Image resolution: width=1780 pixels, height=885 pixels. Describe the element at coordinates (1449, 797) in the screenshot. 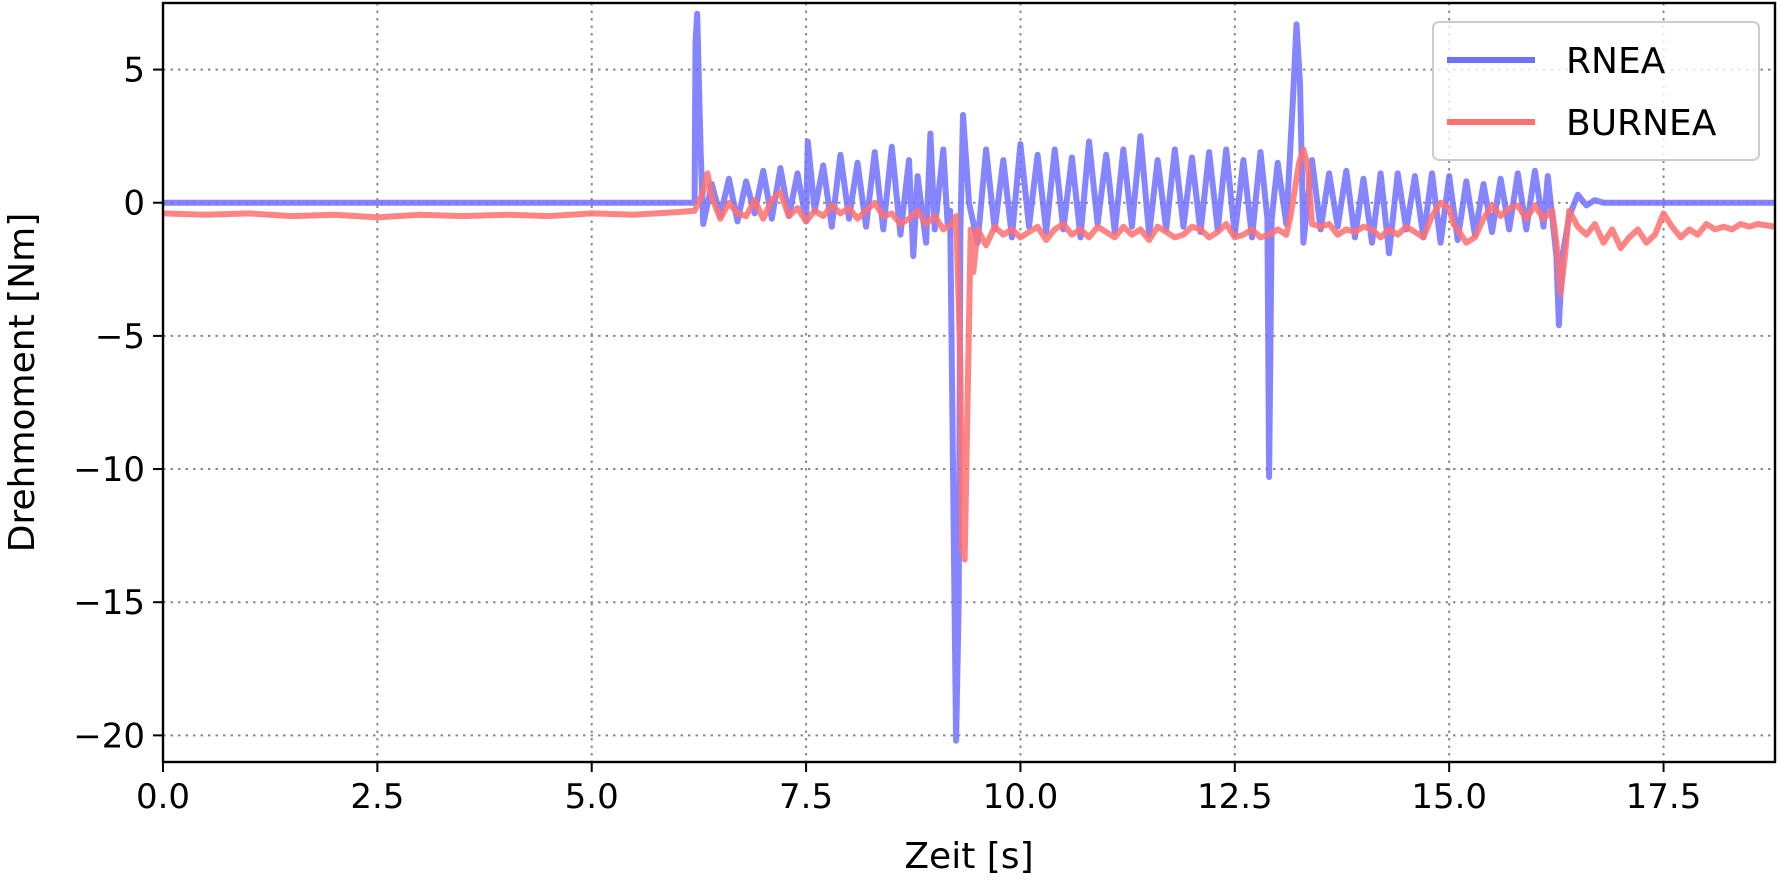

I see `x-tick-label: 15.0` at that location.